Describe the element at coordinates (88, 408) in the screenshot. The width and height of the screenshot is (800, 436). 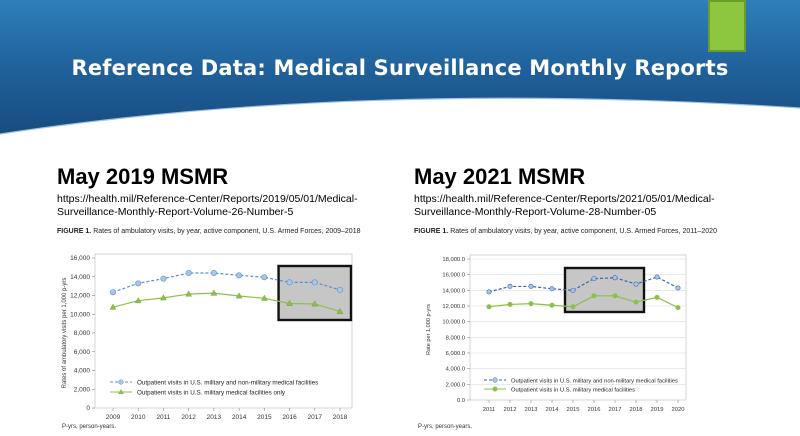
I see `y-tick-label: 0` at that location.